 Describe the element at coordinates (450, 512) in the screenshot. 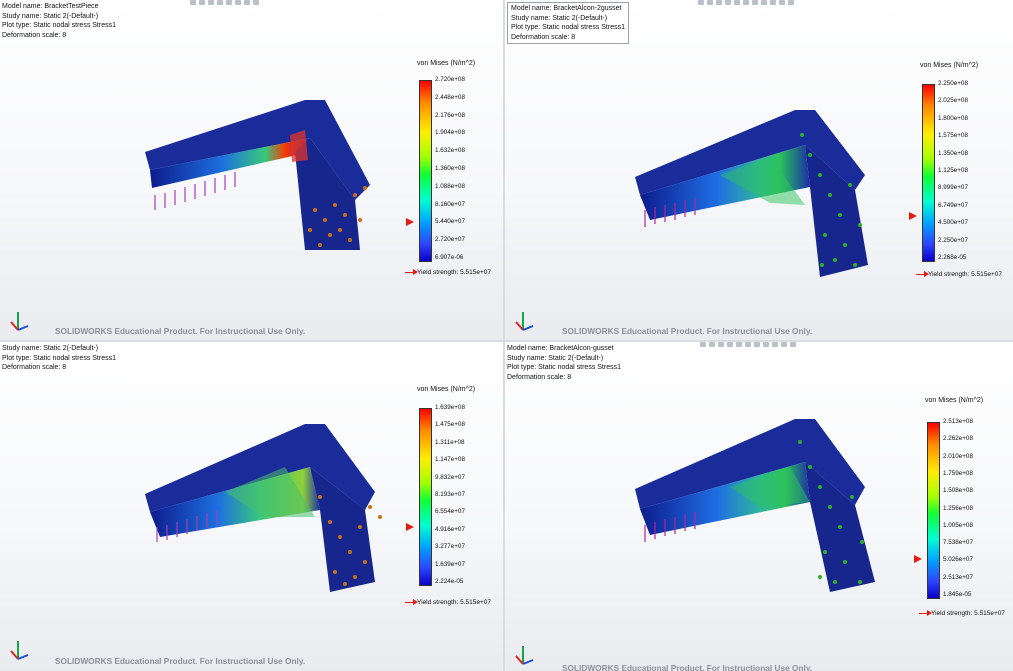

I see `tick-label: 6.554e+07` at that location.